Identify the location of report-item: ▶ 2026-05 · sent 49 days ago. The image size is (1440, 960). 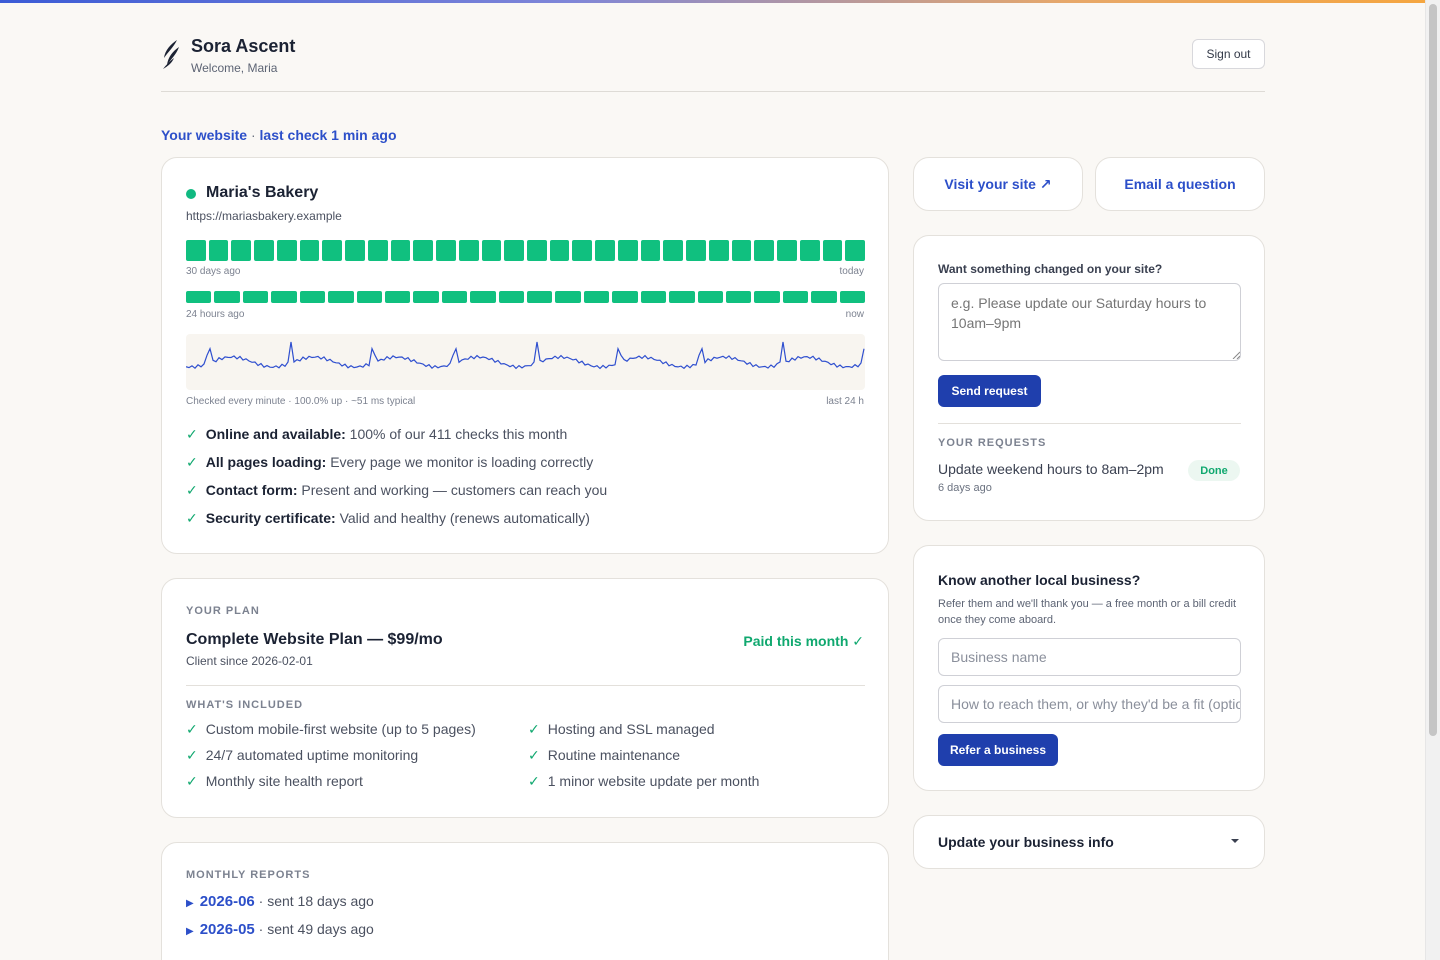
(280, 929).